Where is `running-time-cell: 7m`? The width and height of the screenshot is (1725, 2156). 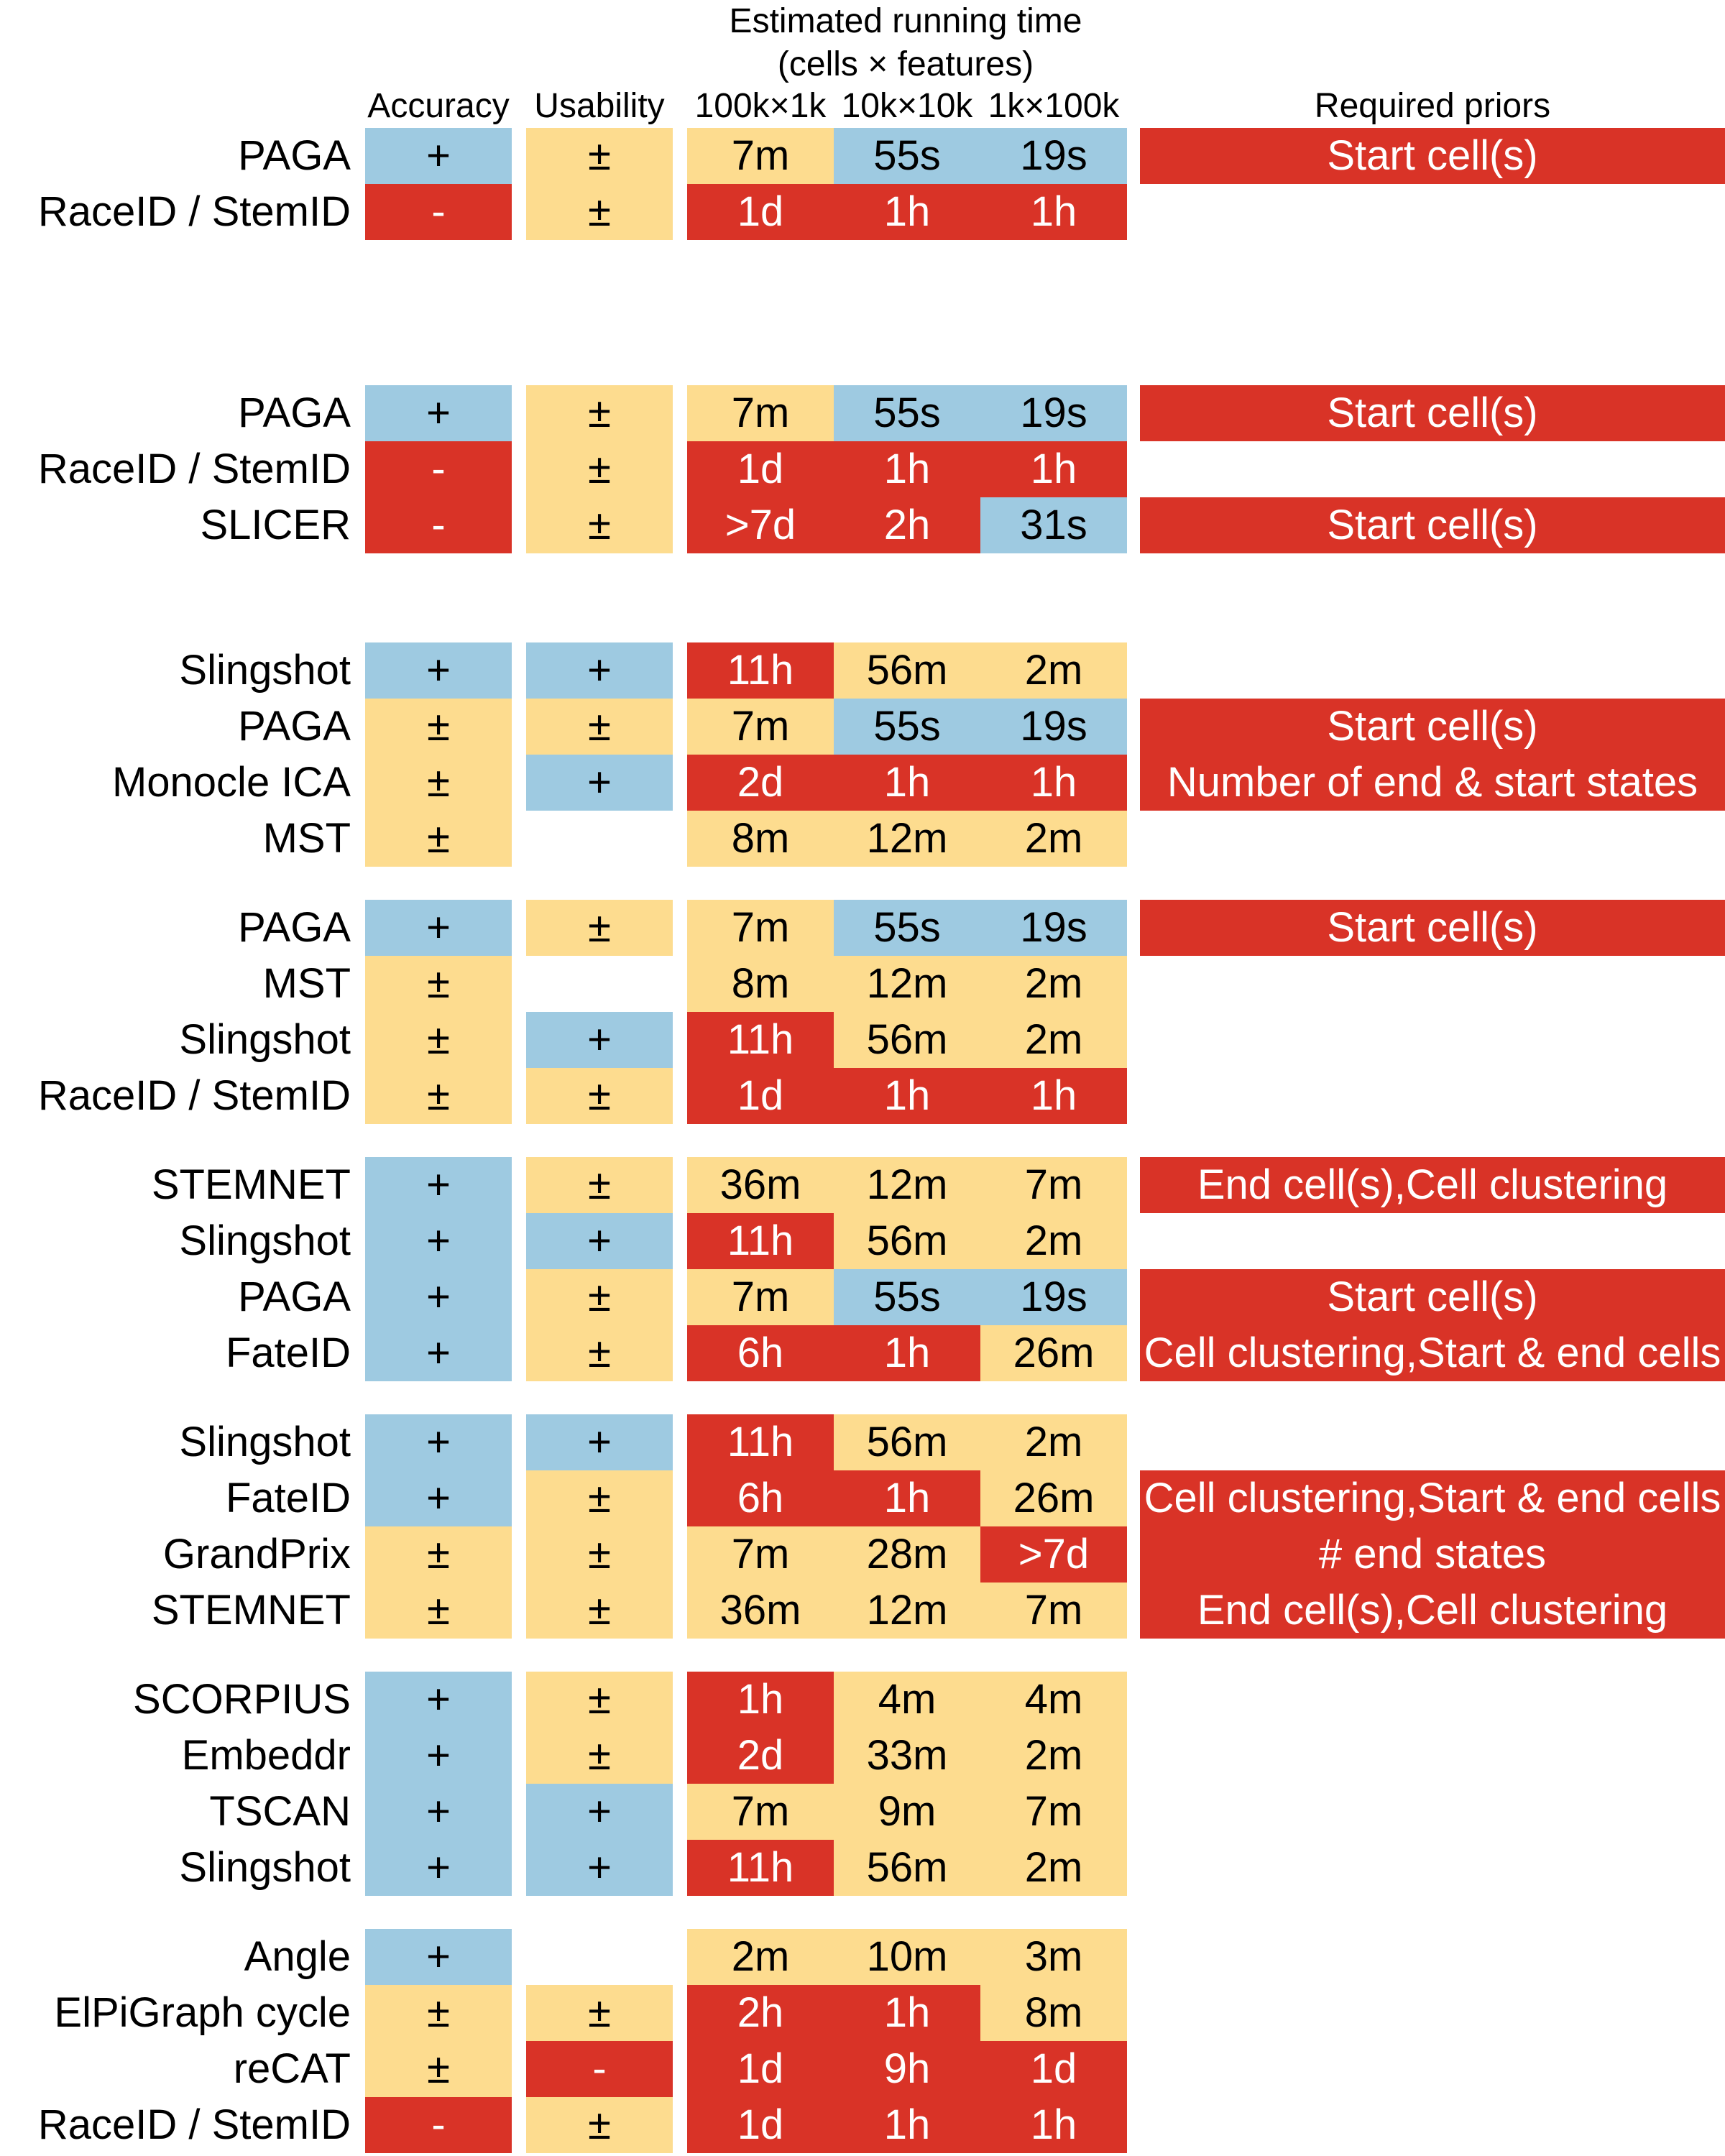
running-time-cell: 7m is located at coordinates (760, 1297).